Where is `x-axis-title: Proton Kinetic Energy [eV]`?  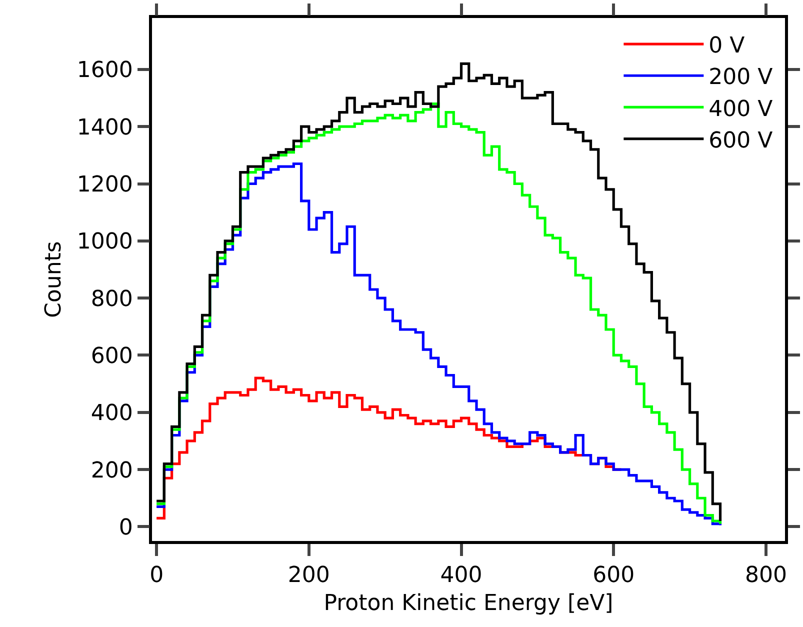 x-axis-title: Proton Kinetic Energy [eV] is located at coordinates (469, 603).